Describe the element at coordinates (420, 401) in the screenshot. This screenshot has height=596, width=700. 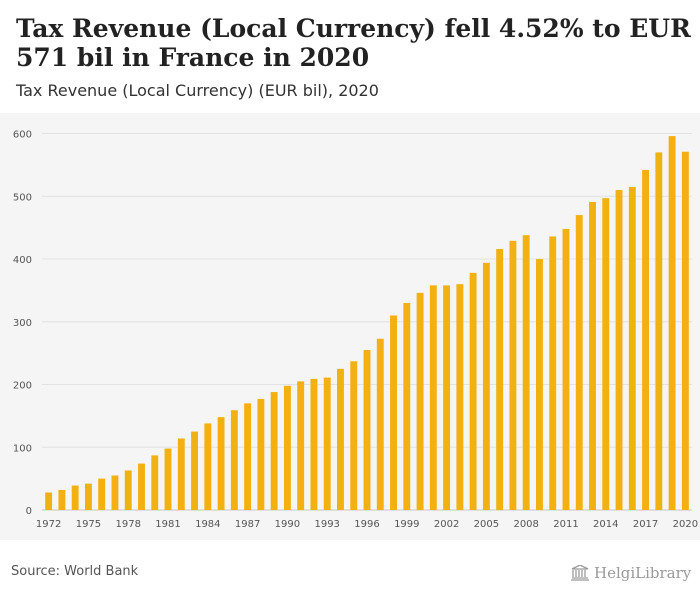
I see `bar-2000` at that location.